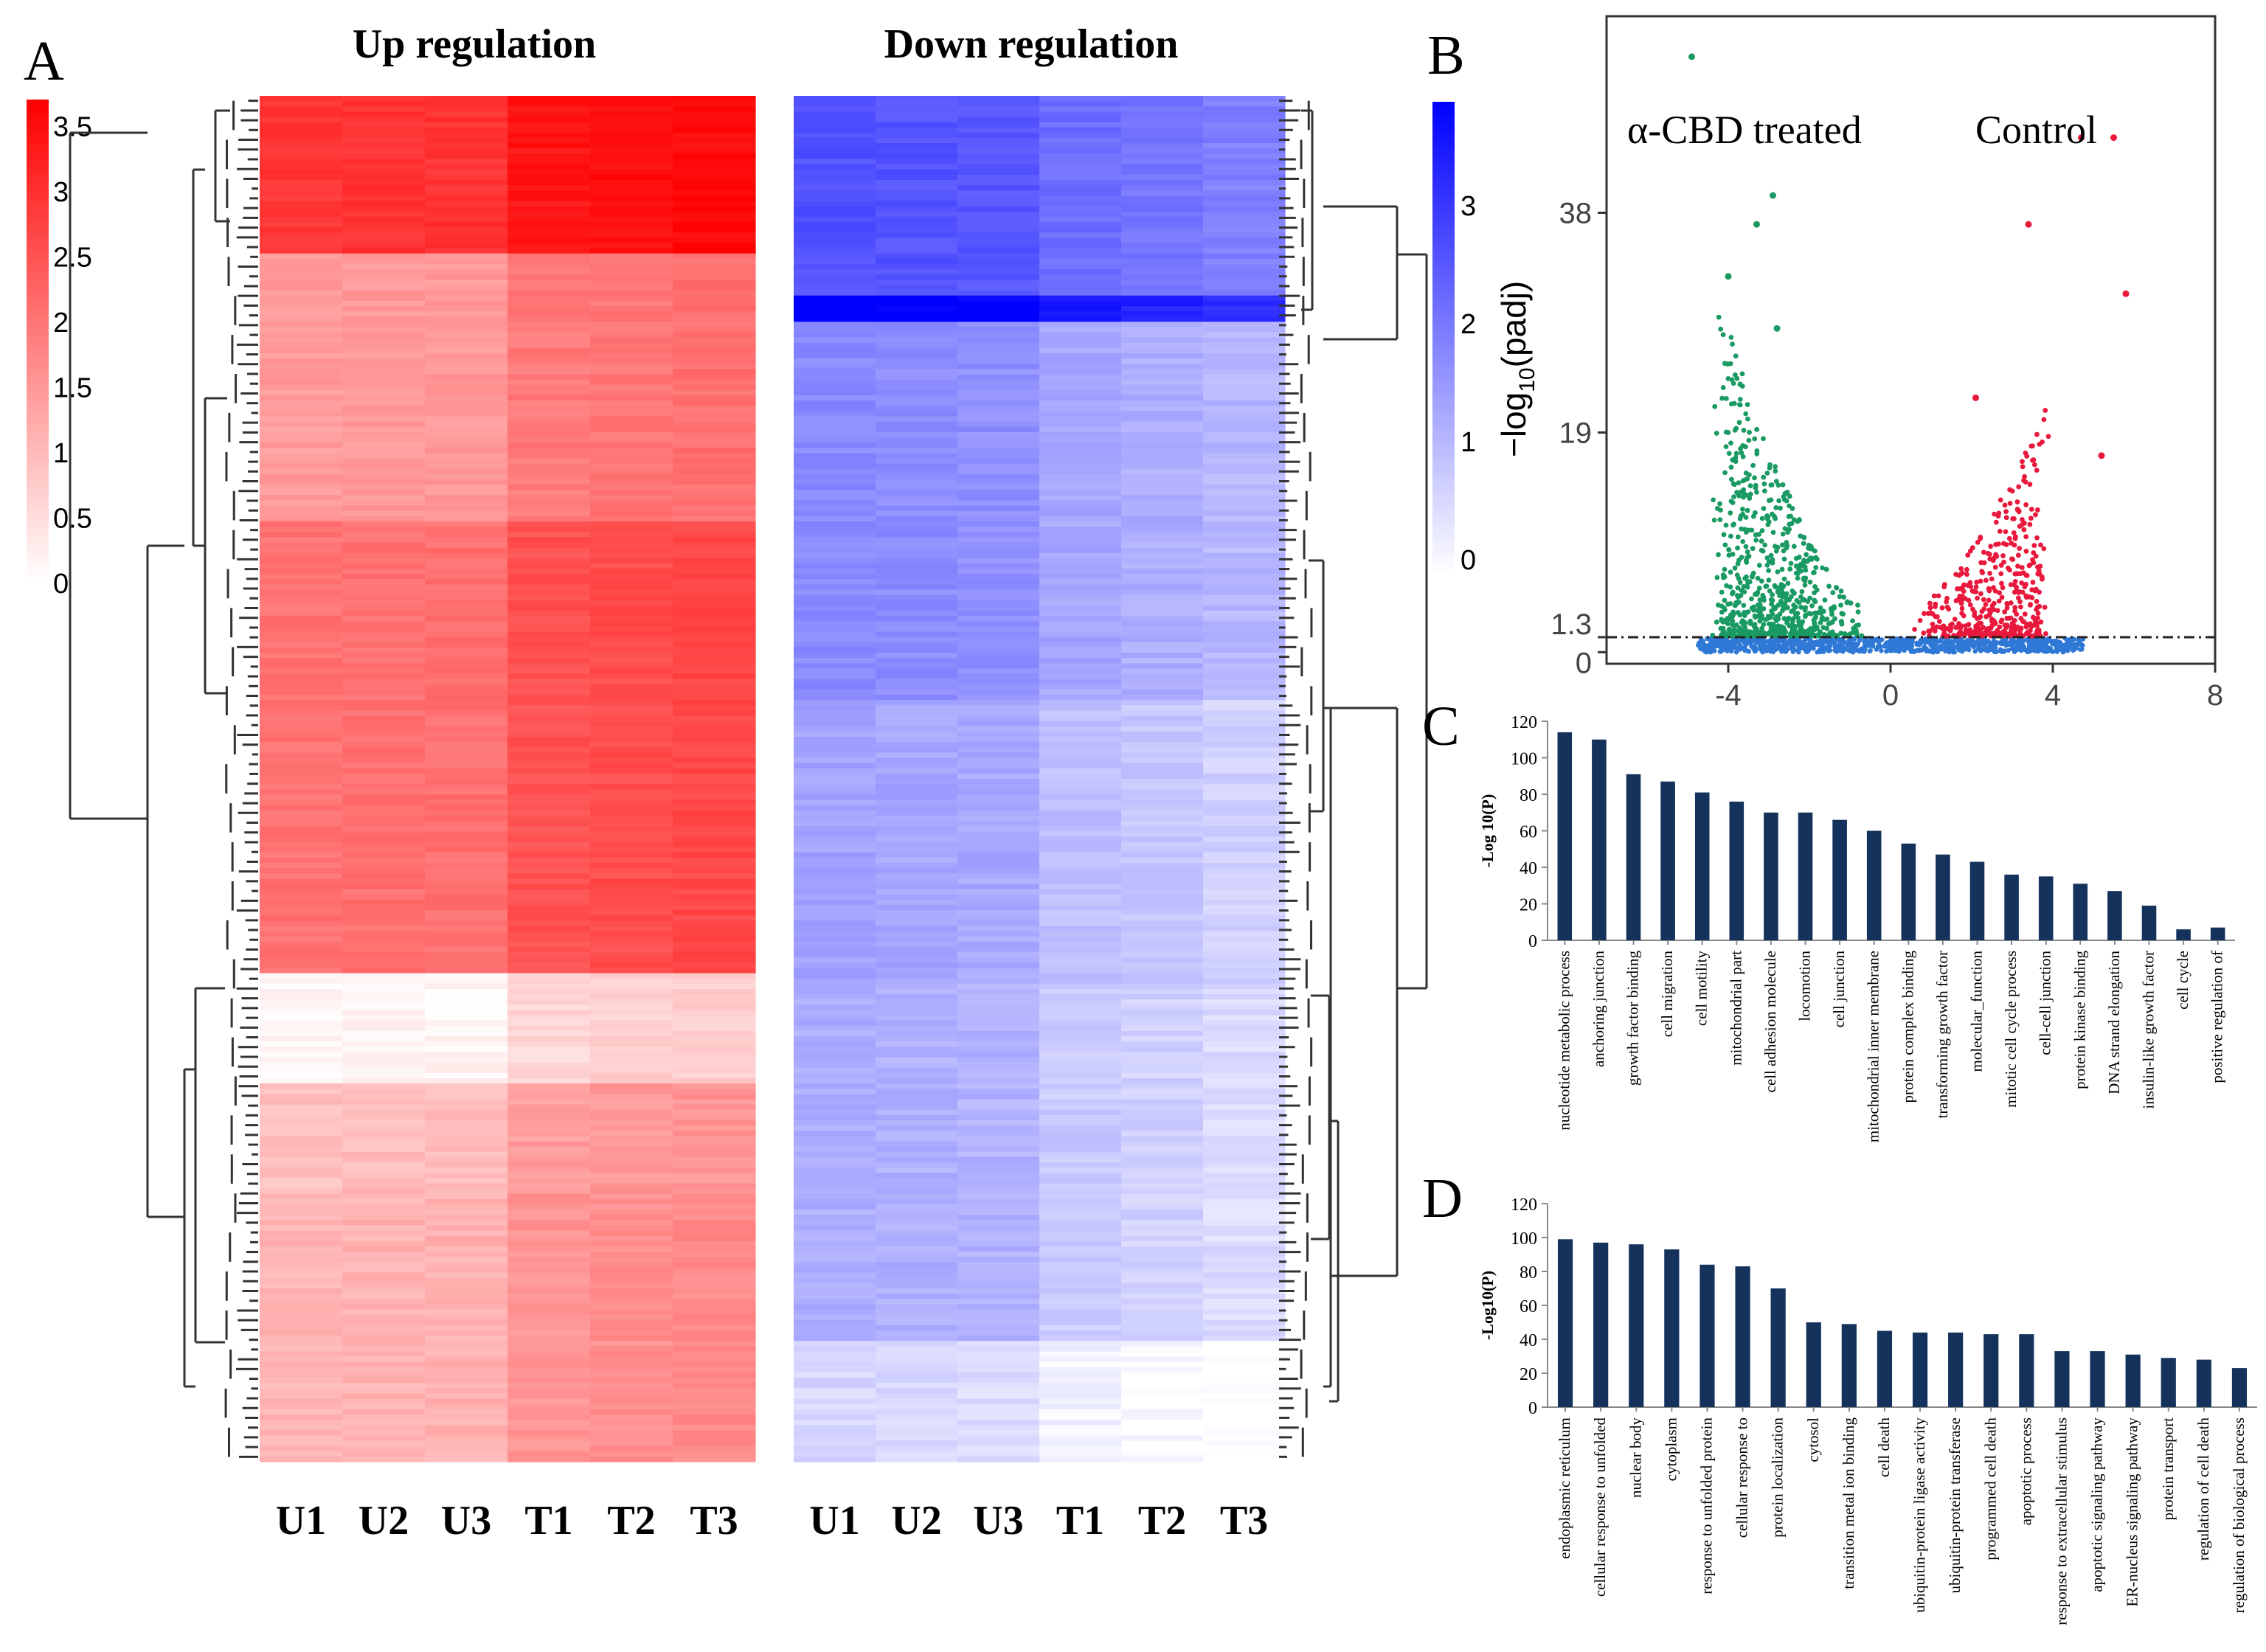 The image size is (2266, 1652). Describe the element at coordinates (1469, 442) in the screenshot. I see `colorbar-down-tick: 1` at that location.